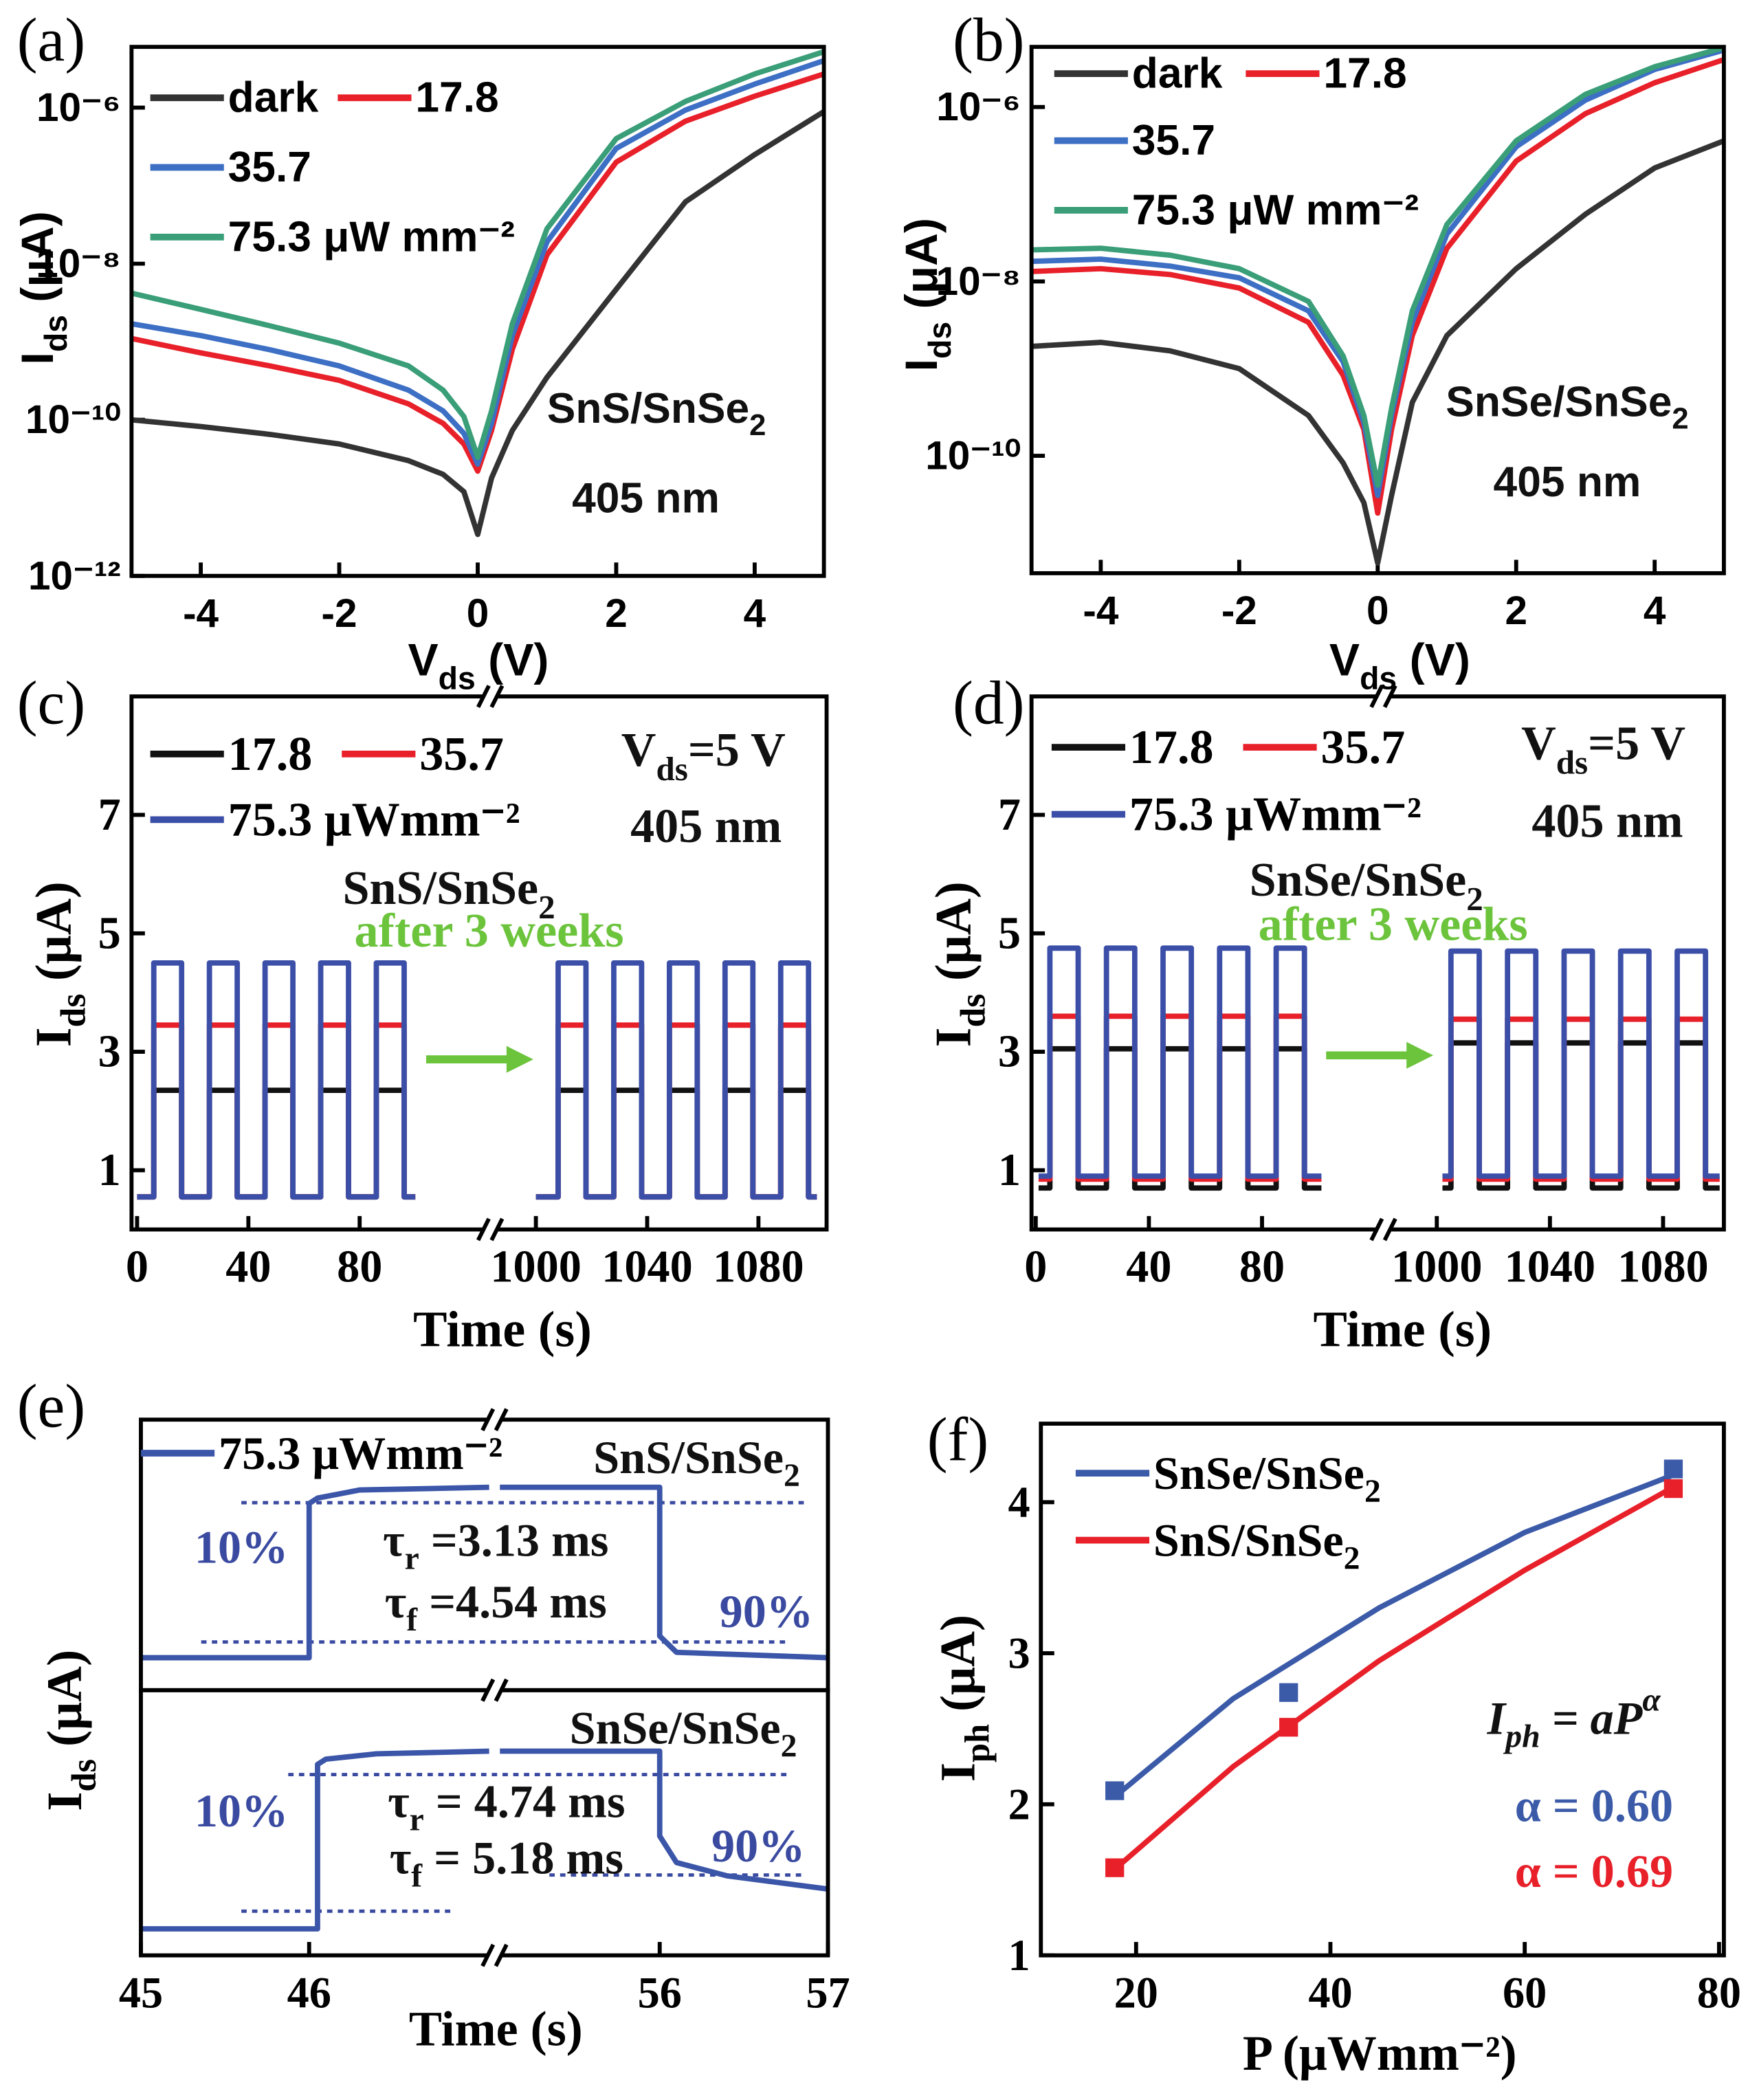  What do you see at coordinates (109, 1170) in the screenshot?
I see `y-tick-label: 1` at bounding box center [109, 1170].